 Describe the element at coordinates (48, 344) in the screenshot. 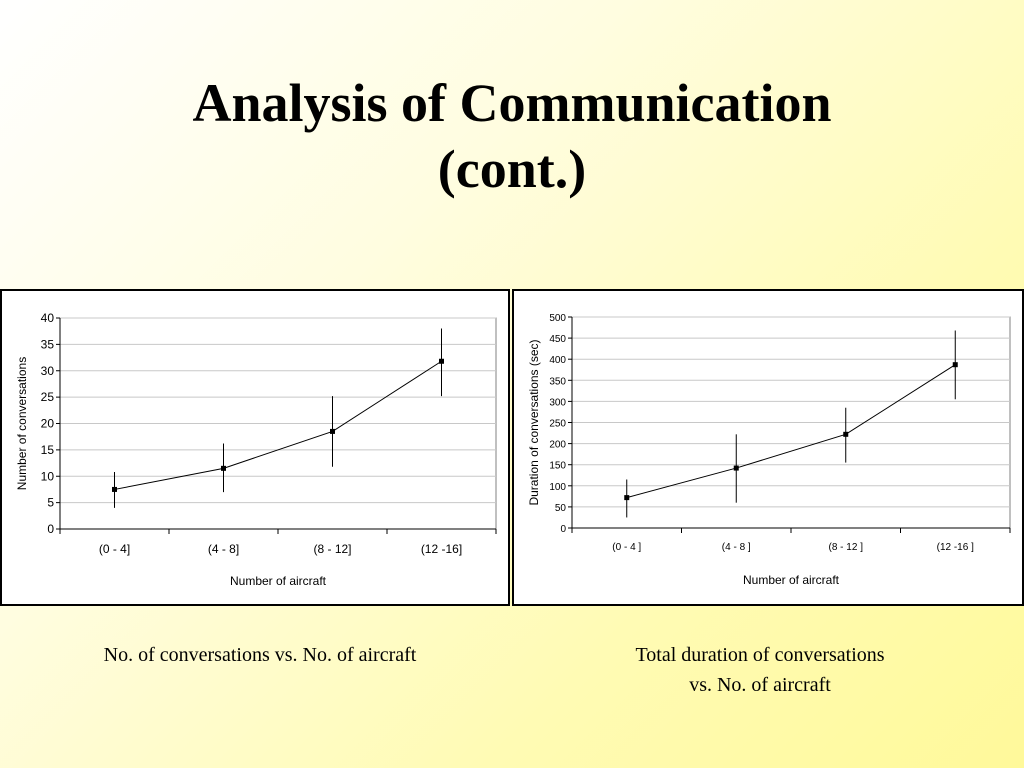

I see `y-tick-label: 35` at that location.